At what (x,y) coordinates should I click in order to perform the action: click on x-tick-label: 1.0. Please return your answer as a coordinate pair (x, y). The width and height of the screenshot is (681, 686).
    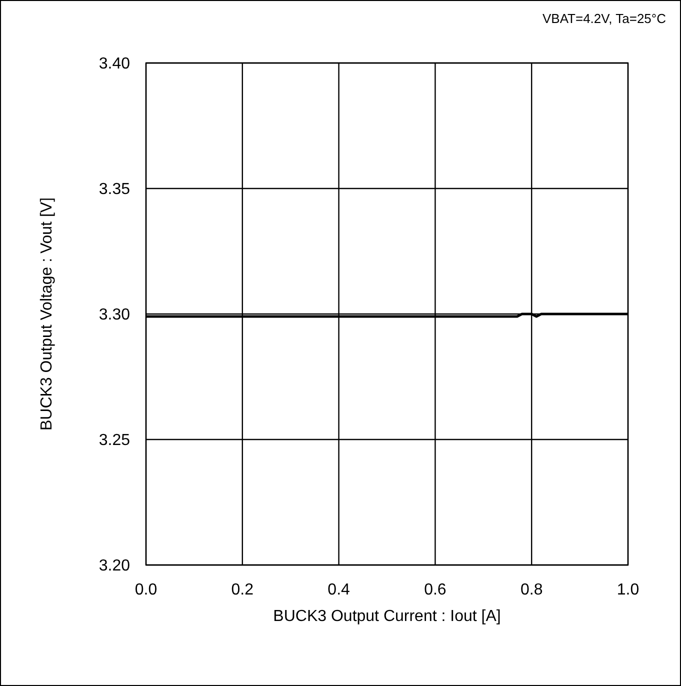
    Looking at the image, I should click on (628, 589).